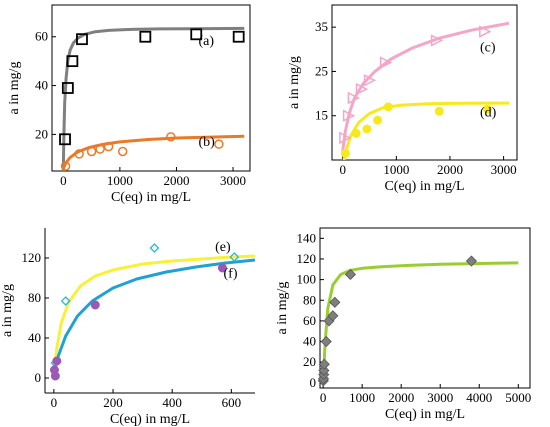 The width and height of the screenshot is (550, 427). I want to click on series-label: (b), so click(207, 142).